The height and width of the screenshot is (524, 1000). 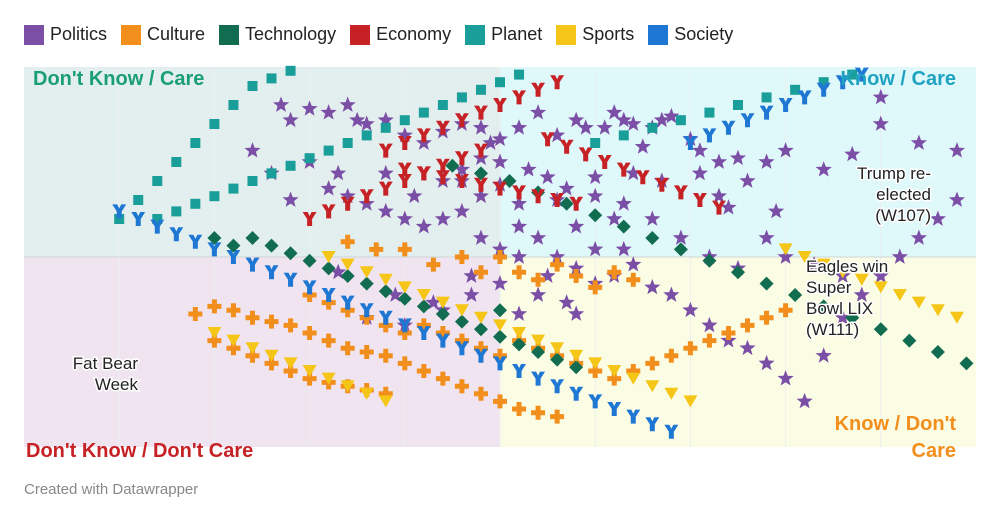 What do you see at coordinates (79, 34) in the screenshot?
I see `legend-label: Politics` at bounding box center [79, 34].